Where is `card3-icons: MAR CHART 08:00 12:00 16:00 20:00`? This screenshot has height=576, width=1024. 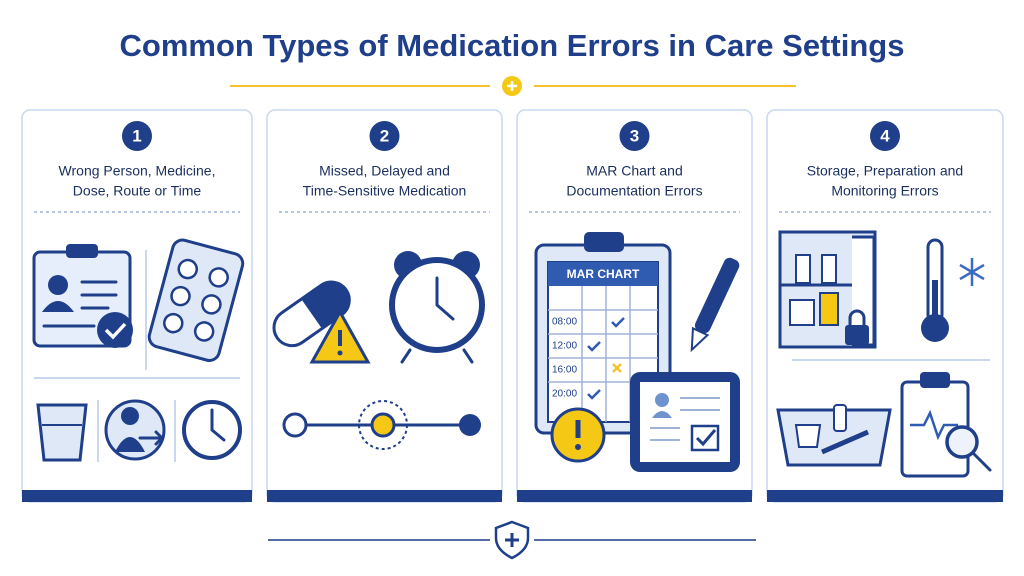 card3-icons: MAR CHART 08:00 12:00 16:00 20:00 is located at coordinates (637, 352).